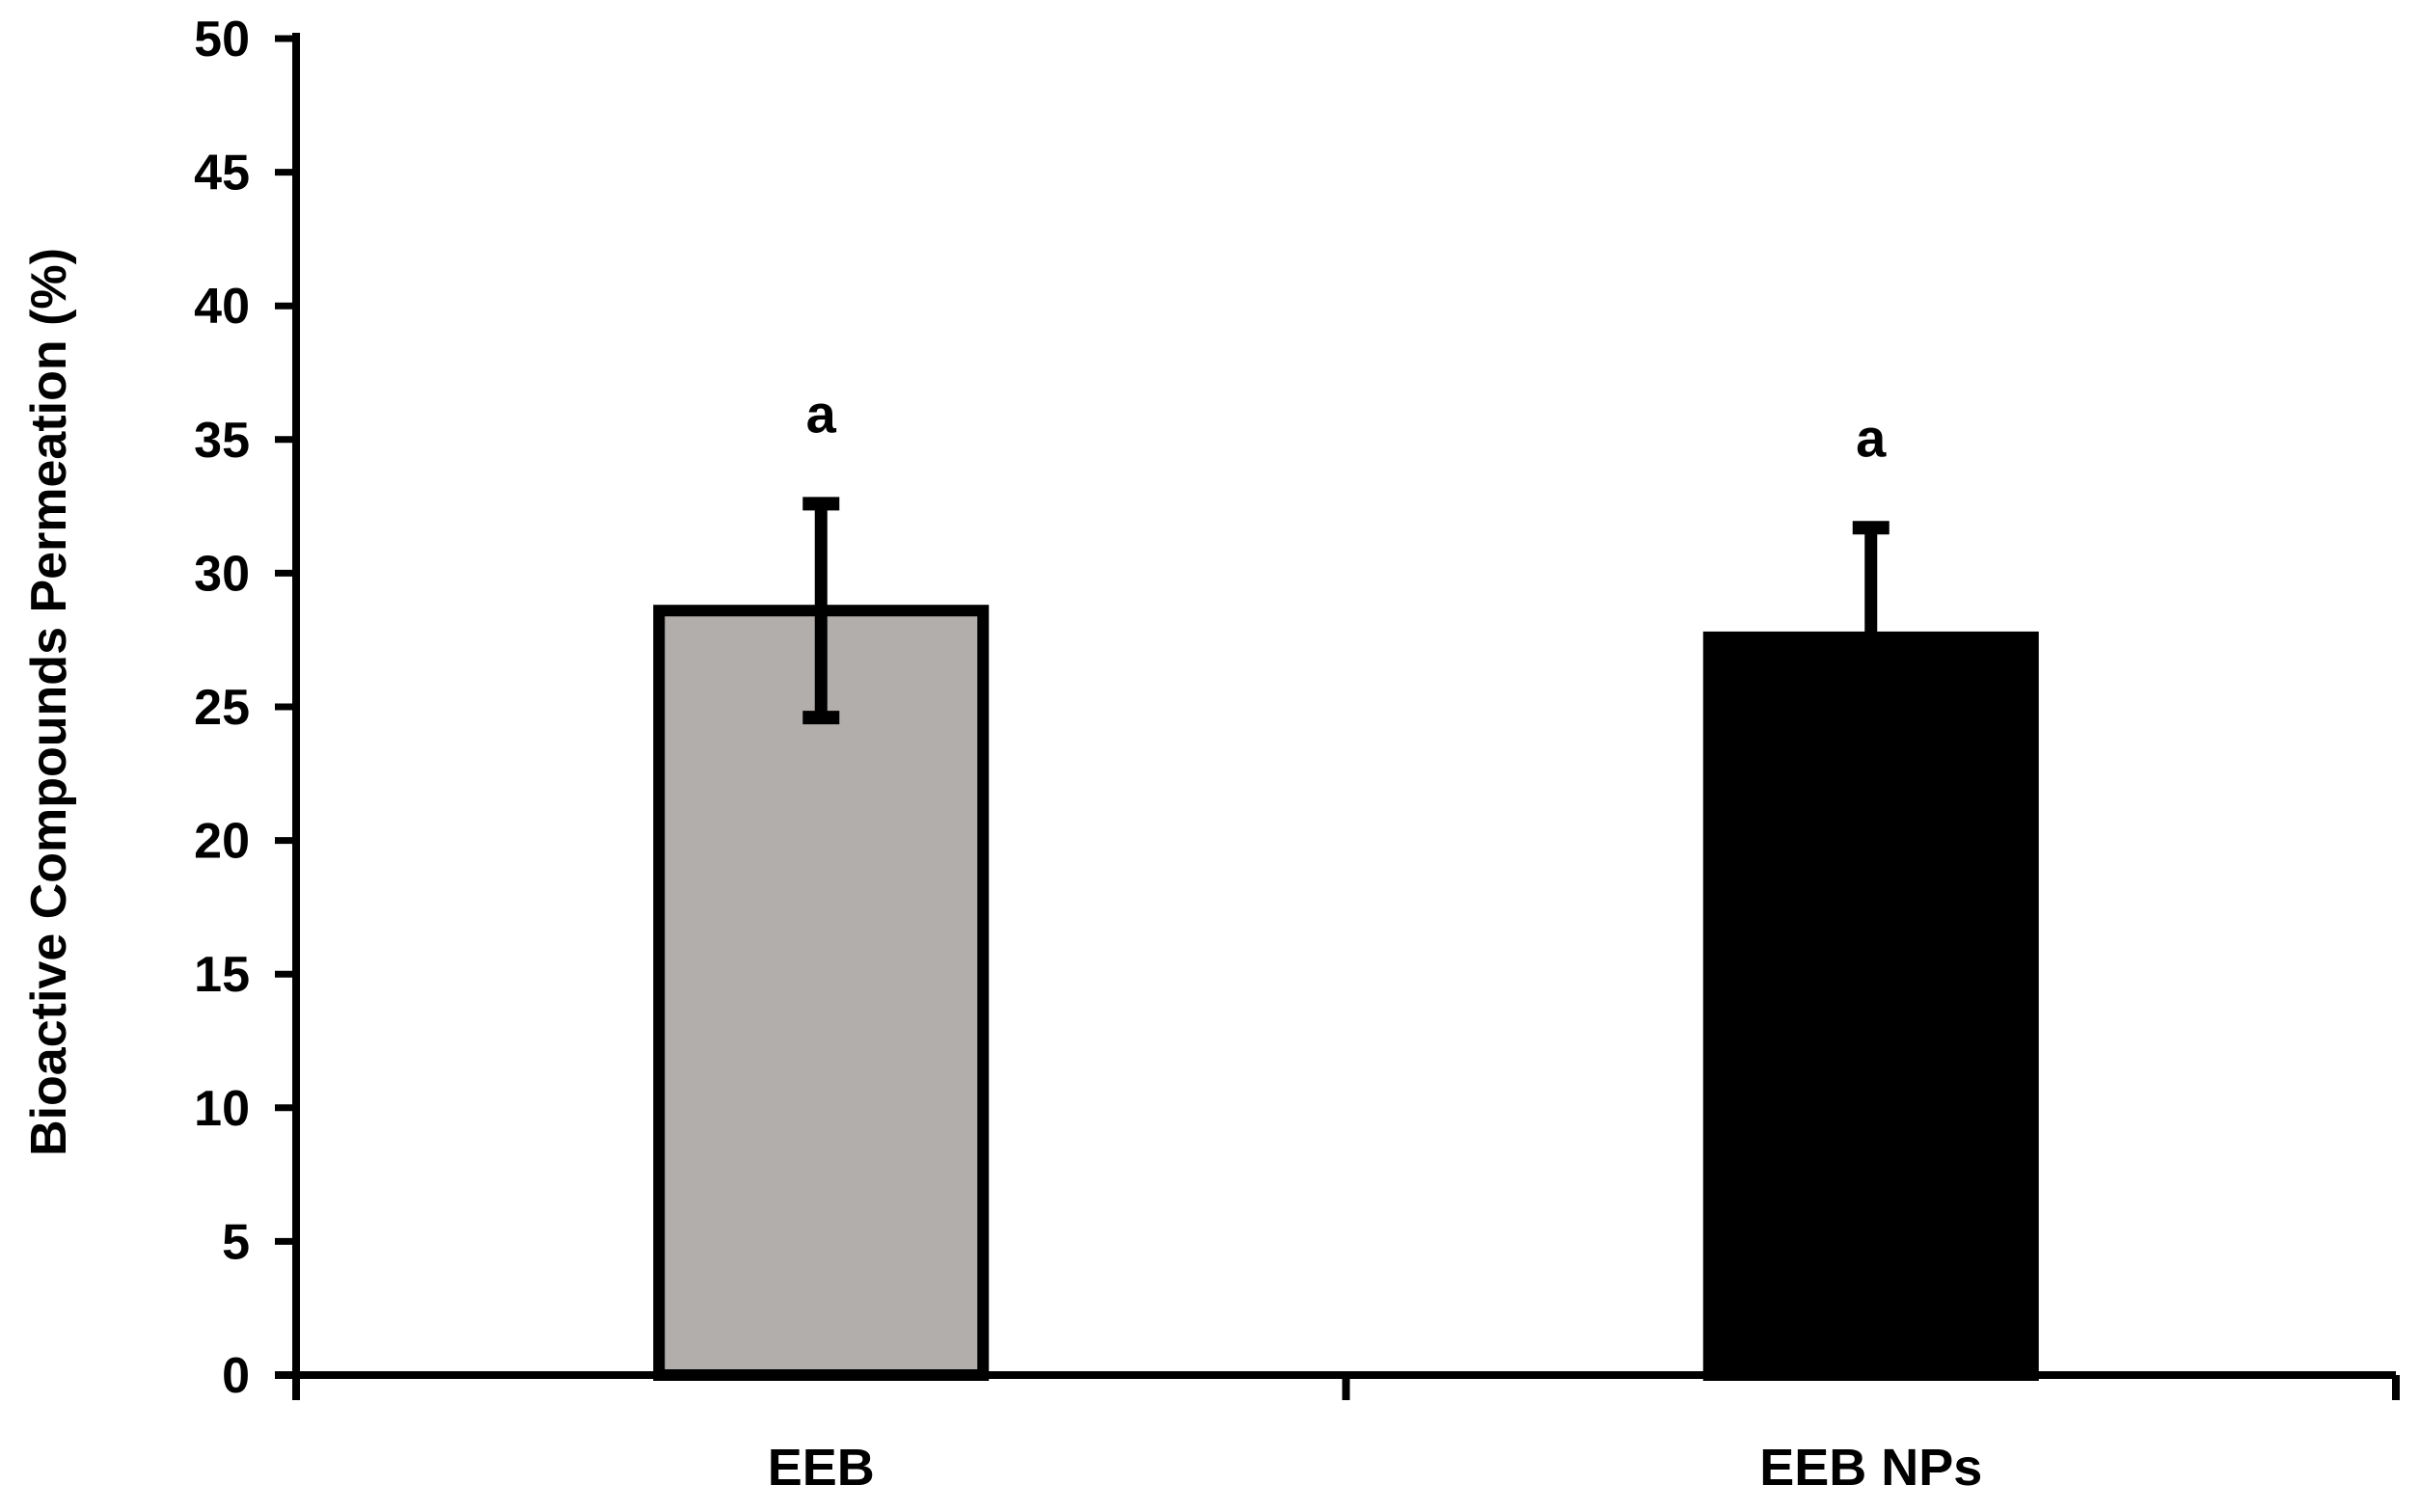 The height and width of the screenshot is (1512, 2420). Describe the element at coordinates (222, 975) in the screenshot. I see `y-tick-label: 15` at that location.